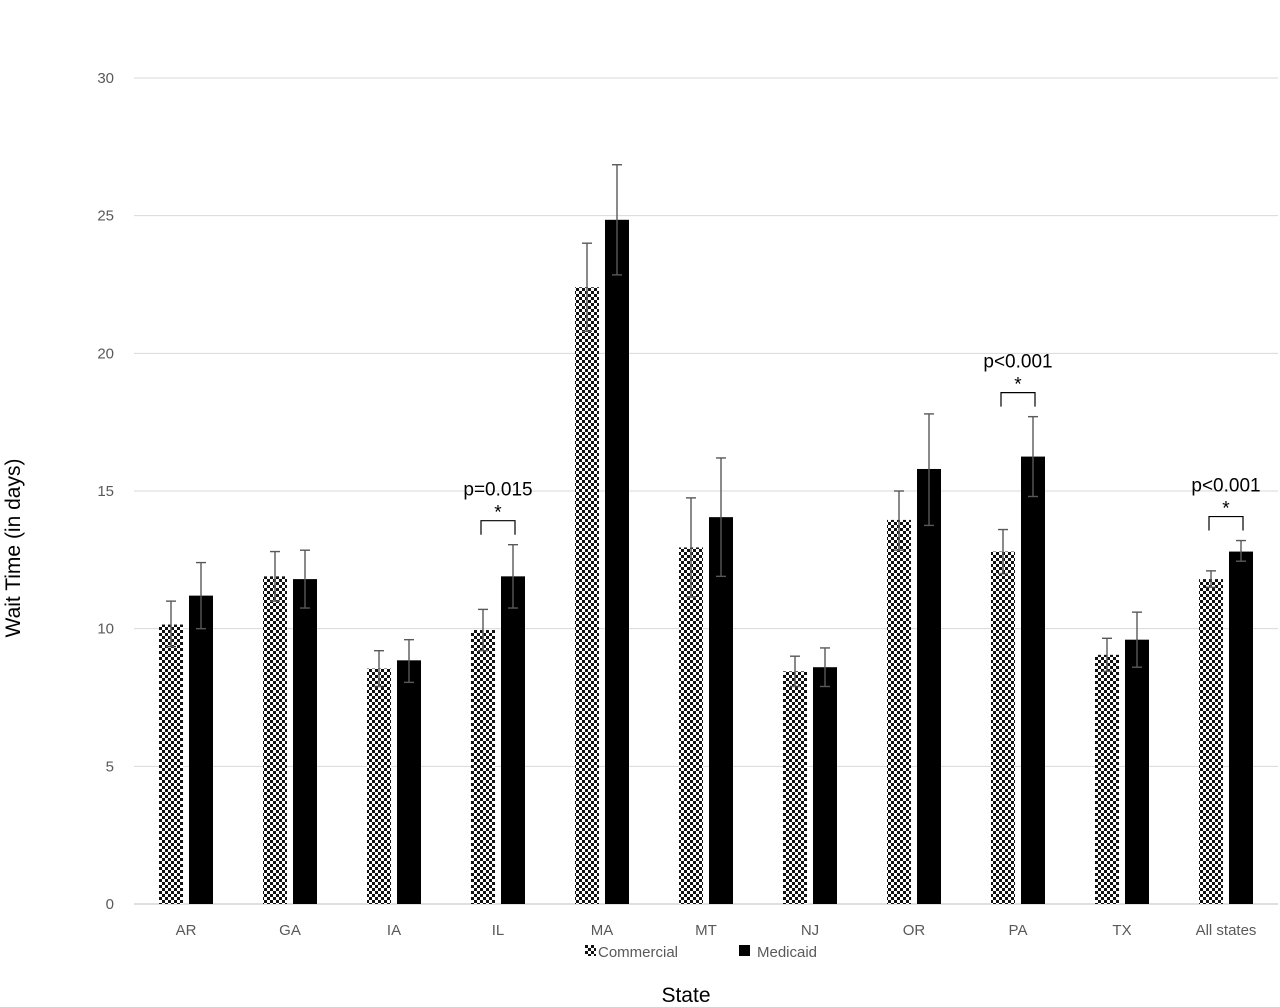 The height and width of the screenshot is (1007, 1280). Describe the element at coordinates (638, 952) in the screenshot. I see `legend-label-commercial: Commercial` at that location.